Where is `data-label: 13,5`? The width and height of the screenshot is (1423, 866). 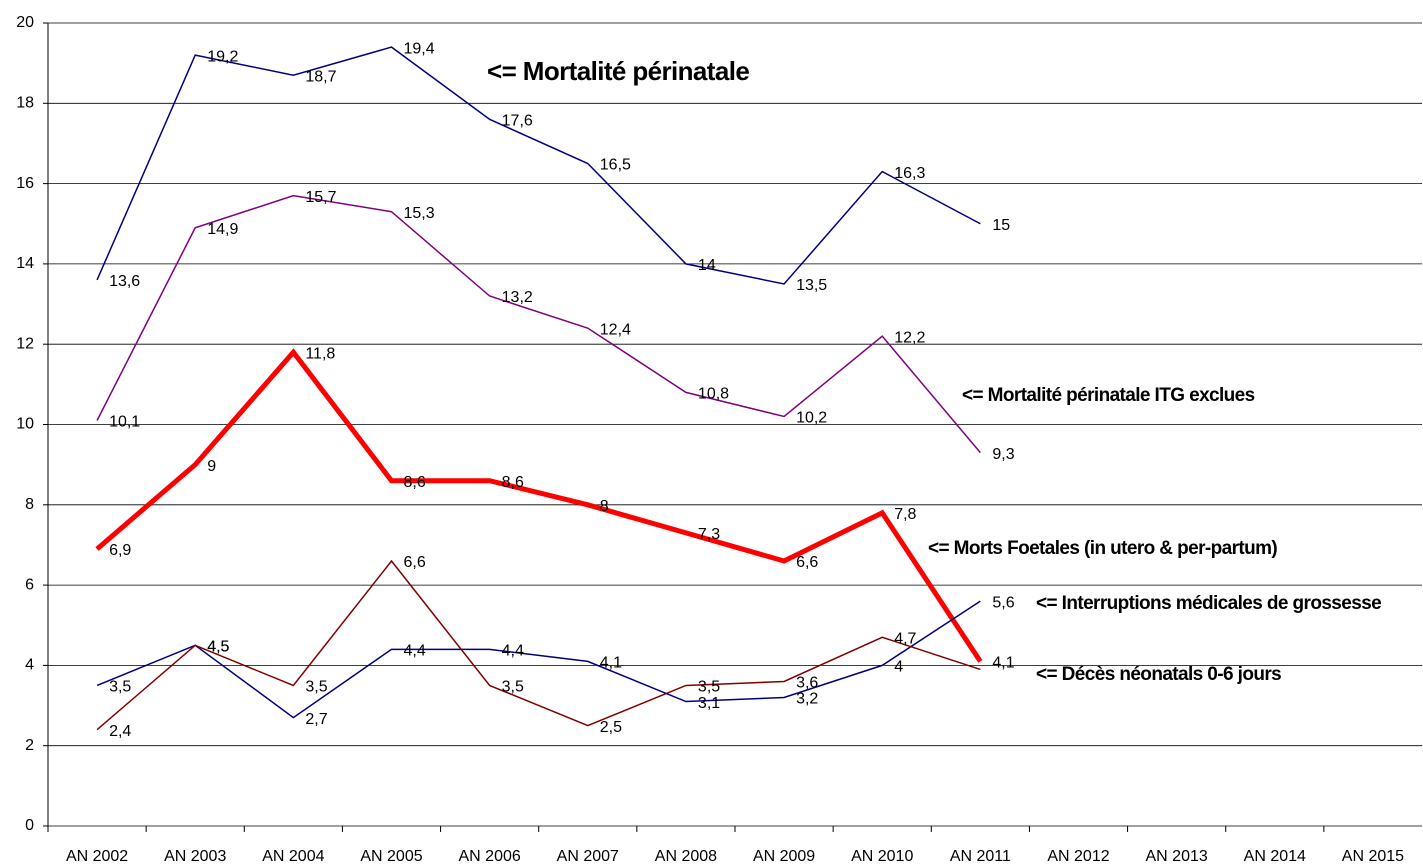
data-label: 13,5 is located at coordinates (811, 285).